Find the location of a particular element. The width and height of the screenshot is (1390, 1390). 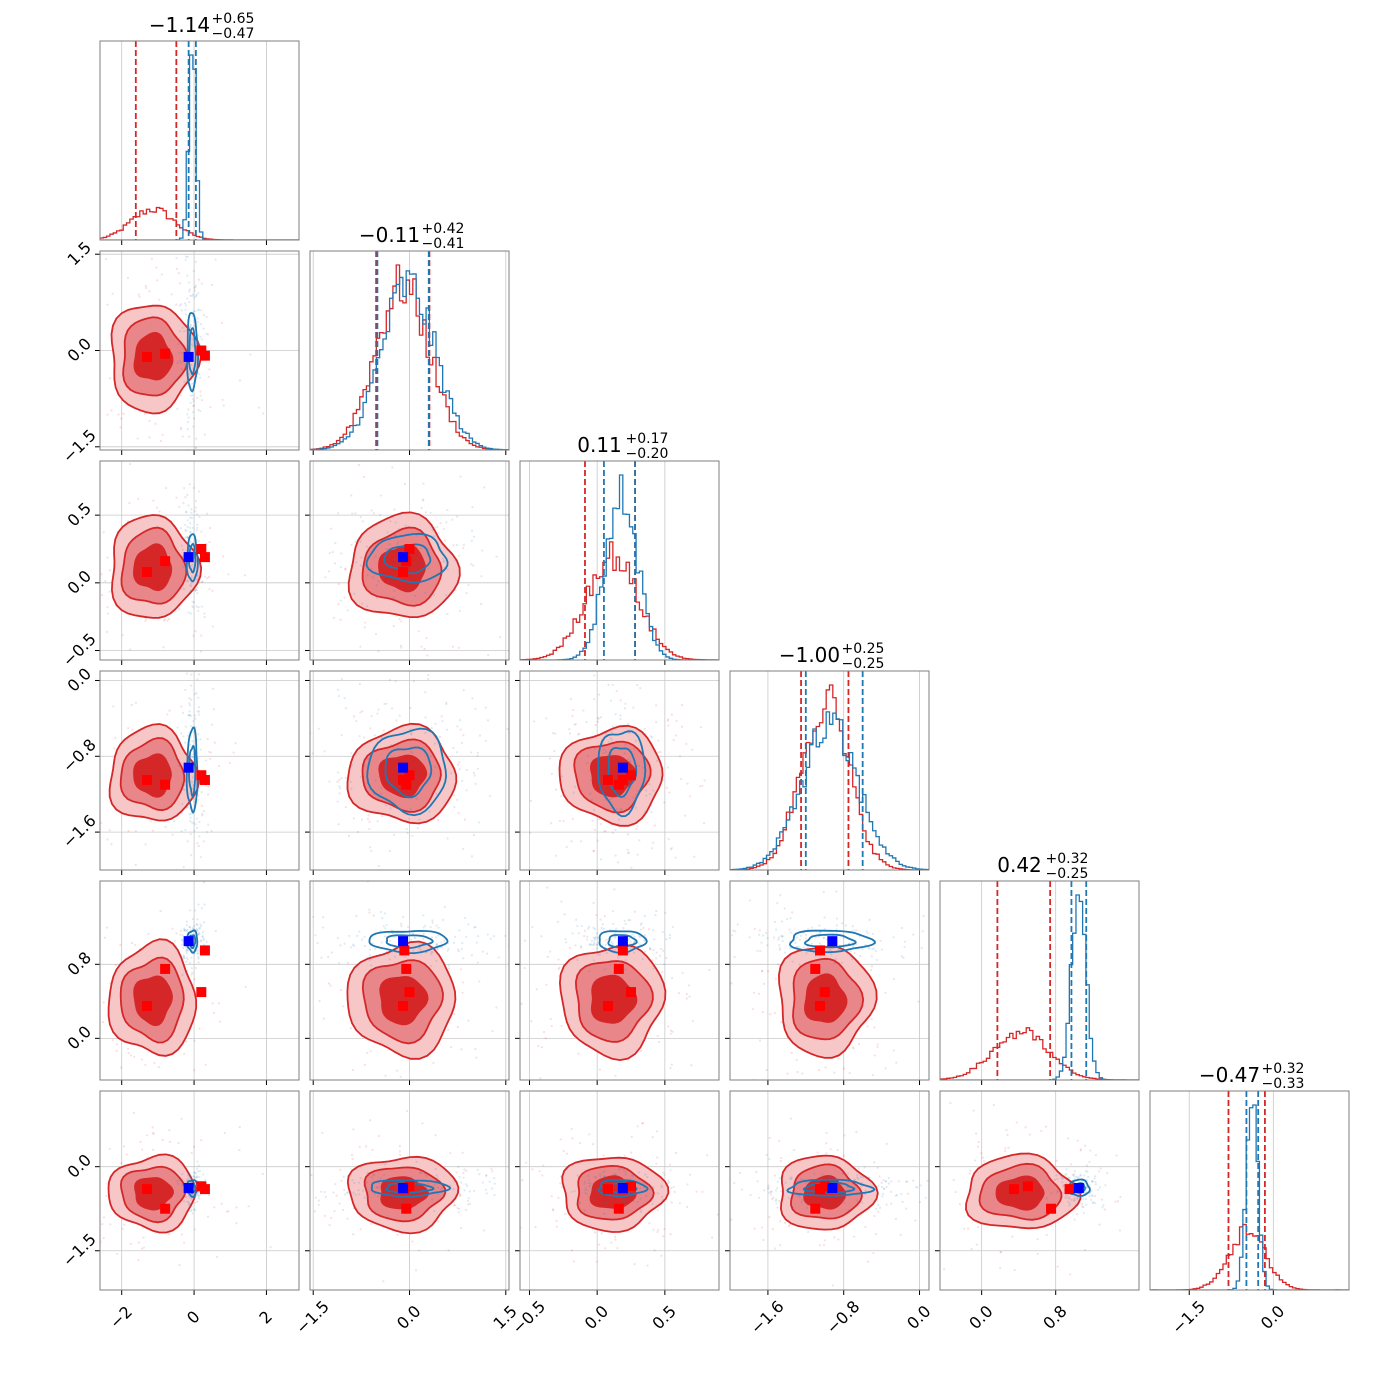

panel-content is located at coordinates (409, 1190).